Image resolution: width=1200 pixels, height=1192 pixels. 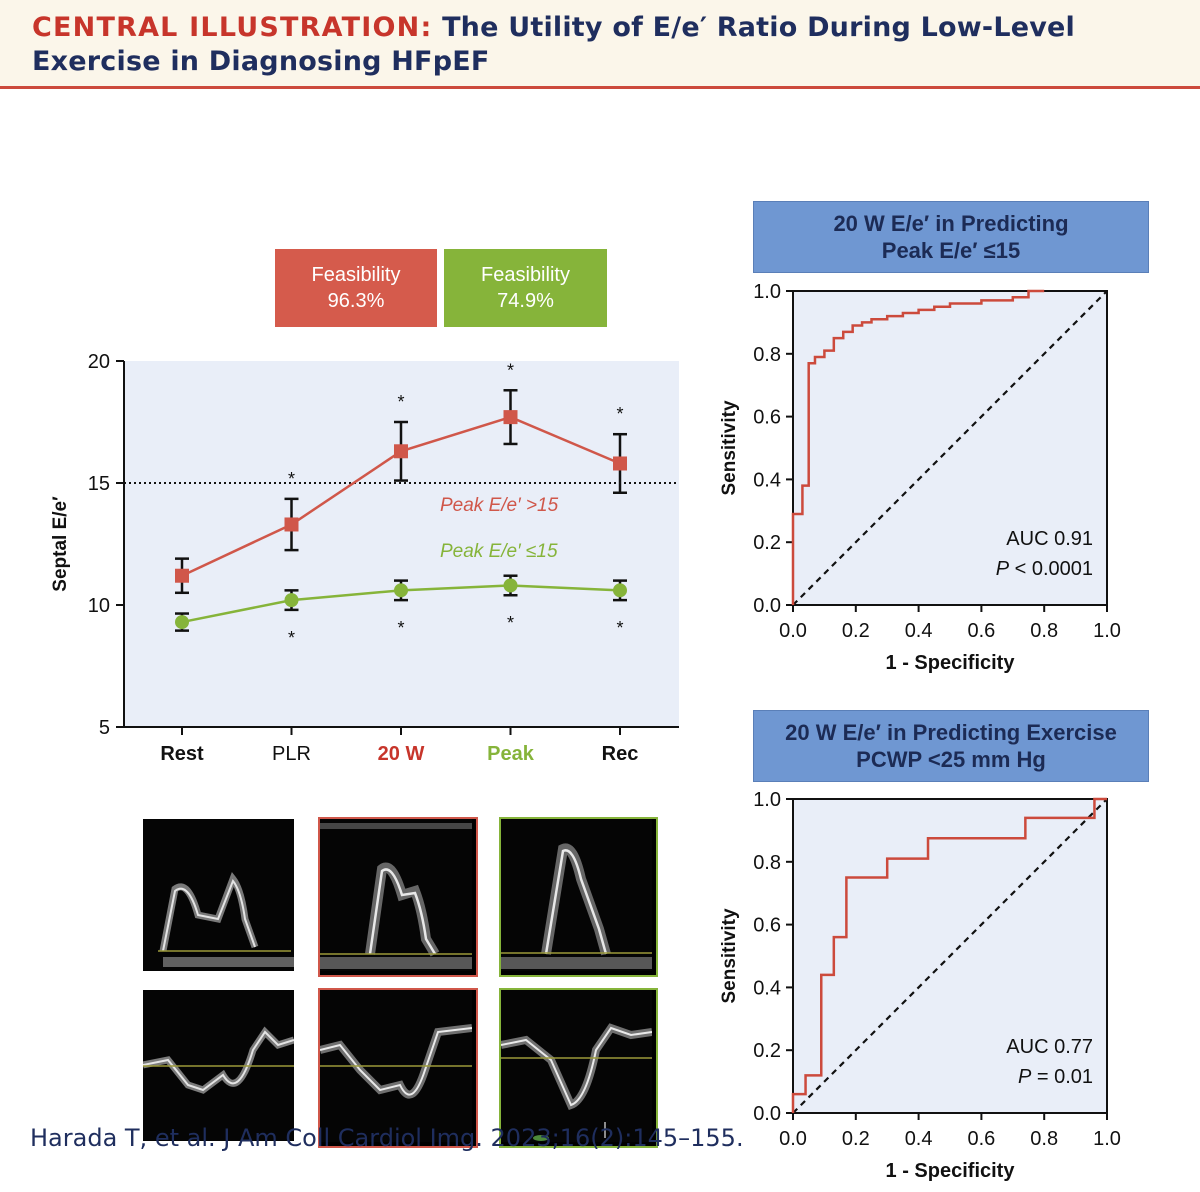 What do you see at coordinates (951, 732) in the screenshot?
I see `roc2-title-line-1: 20 W E/e′ in Predicting Exercise` at bounding box center [951, 732].